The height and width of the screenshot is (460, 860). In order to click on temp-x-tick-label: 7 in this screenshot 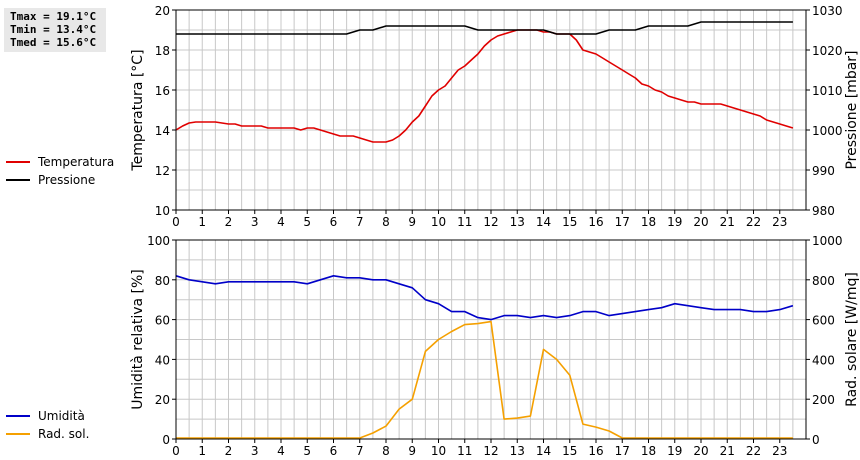, I will do `click(360, 222)`.